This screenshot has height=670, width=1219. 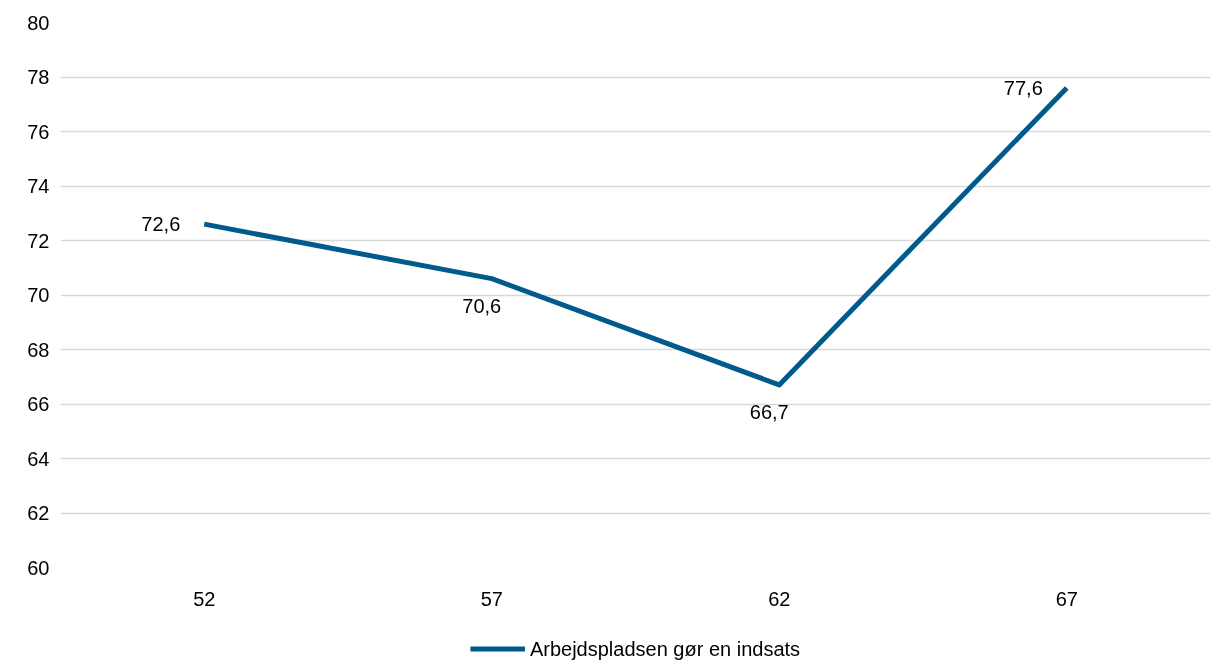 What do you see at coordinates (161, 224) in the screenshot?
I see `data-label: 72,6` at bounding box center [161, 224].